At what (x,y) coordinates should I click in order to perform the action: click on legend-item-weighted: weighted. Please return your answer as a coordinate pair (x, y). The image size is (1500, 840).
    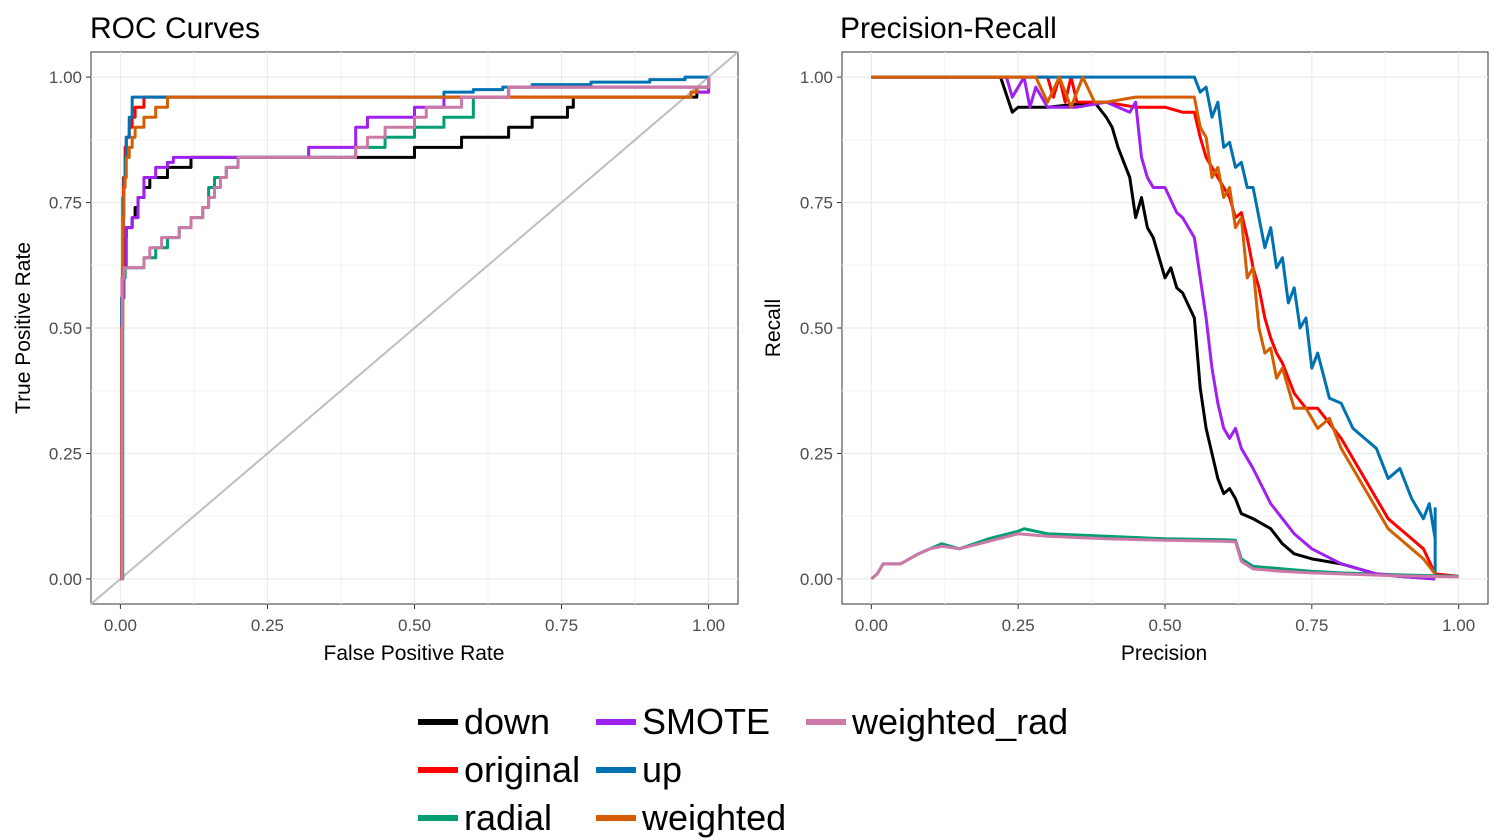
    Looking at the image, I should click on (691, 817).